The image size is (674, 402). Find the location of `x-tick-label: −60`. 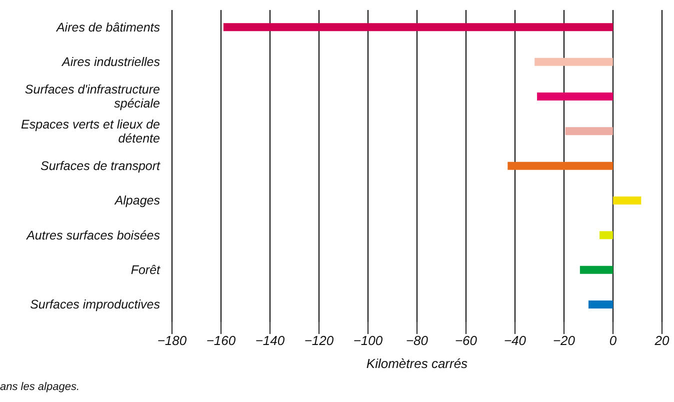

x-tick-label: −60 is located at coordinates (466, 340).